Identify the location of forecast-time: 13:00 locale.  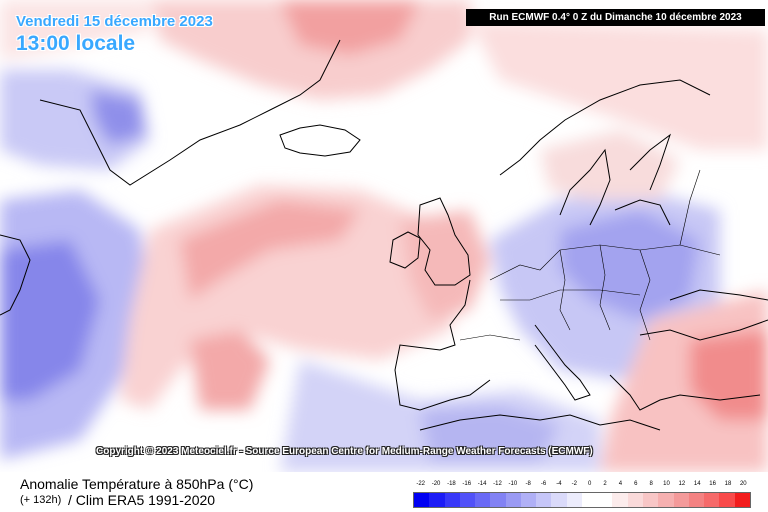
(76, 43).